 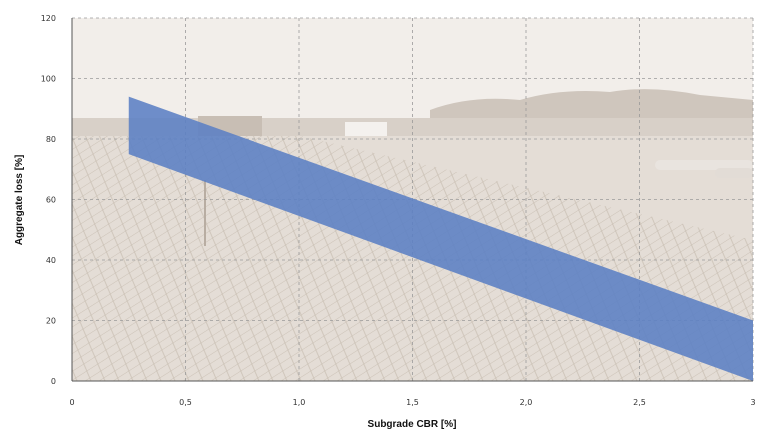 I want to click on x-tick-label: 3, so click(x=752, y=402).